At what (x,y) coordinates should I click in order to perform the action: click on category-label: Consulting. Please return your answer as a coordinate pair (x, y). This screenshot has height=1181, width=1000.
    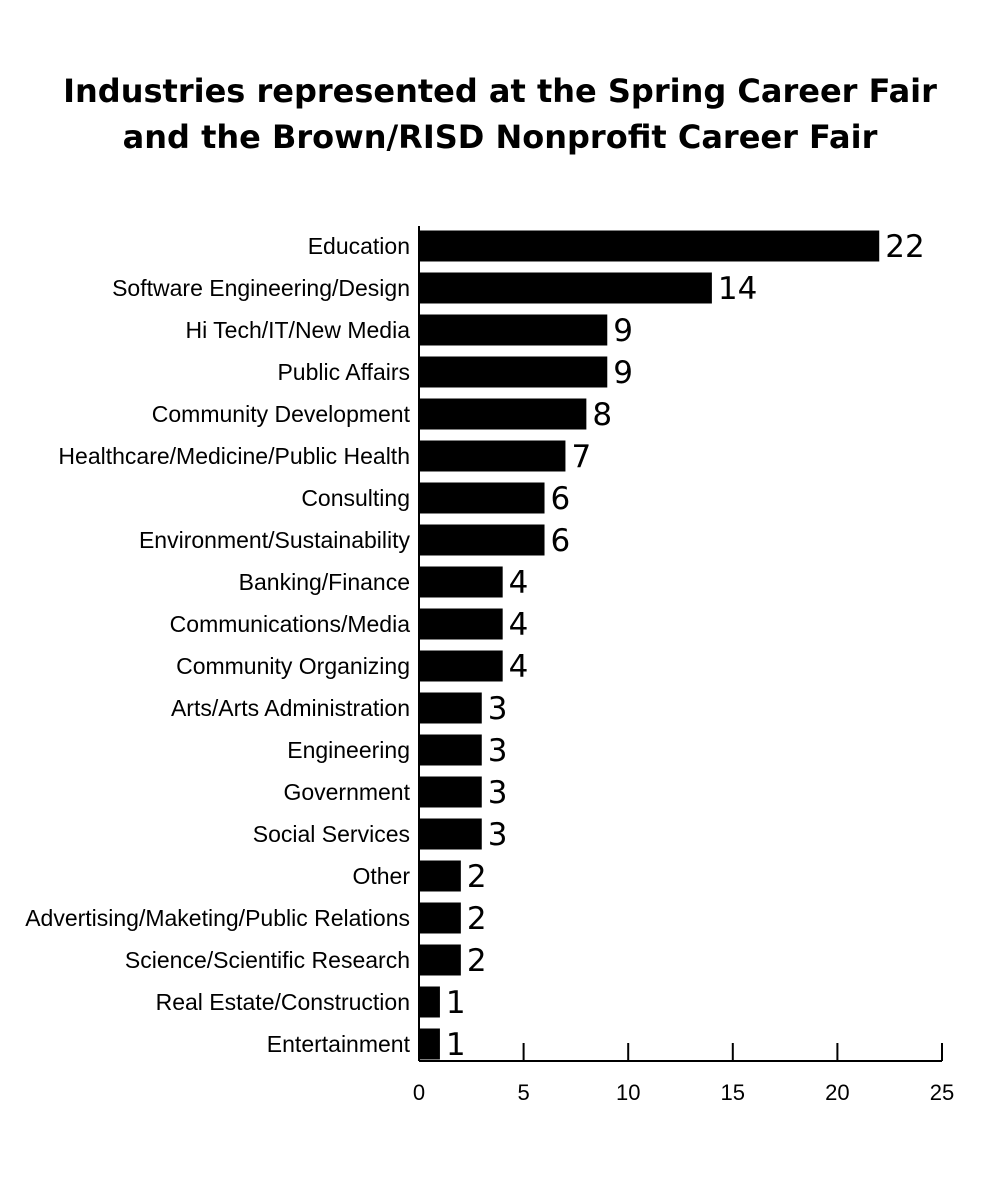
    Looking at the image, I should click on (355, 498).